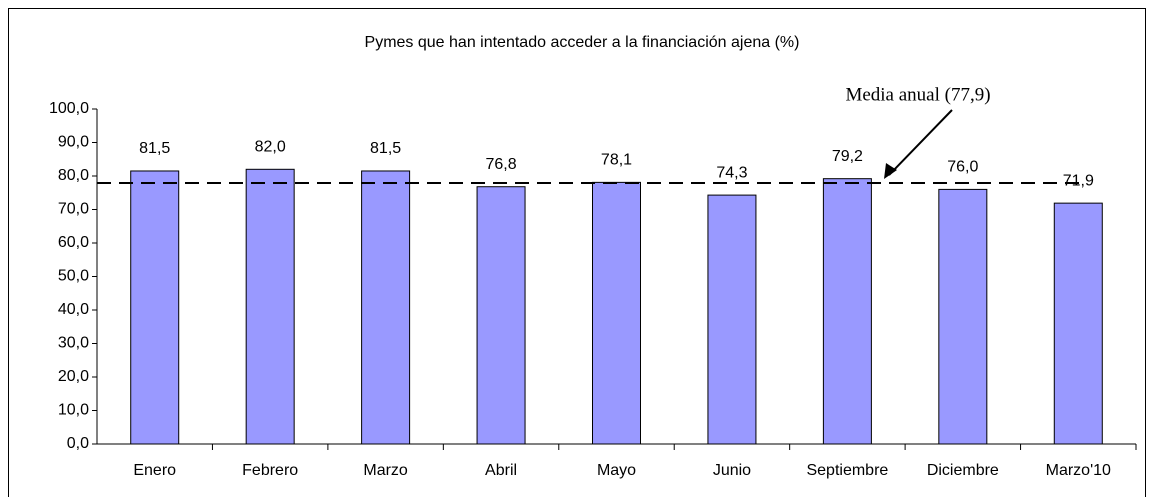  Describe the element at coordinates (385, 470) in the screenshot. I see `x-tick-label: Marzo` at that location.